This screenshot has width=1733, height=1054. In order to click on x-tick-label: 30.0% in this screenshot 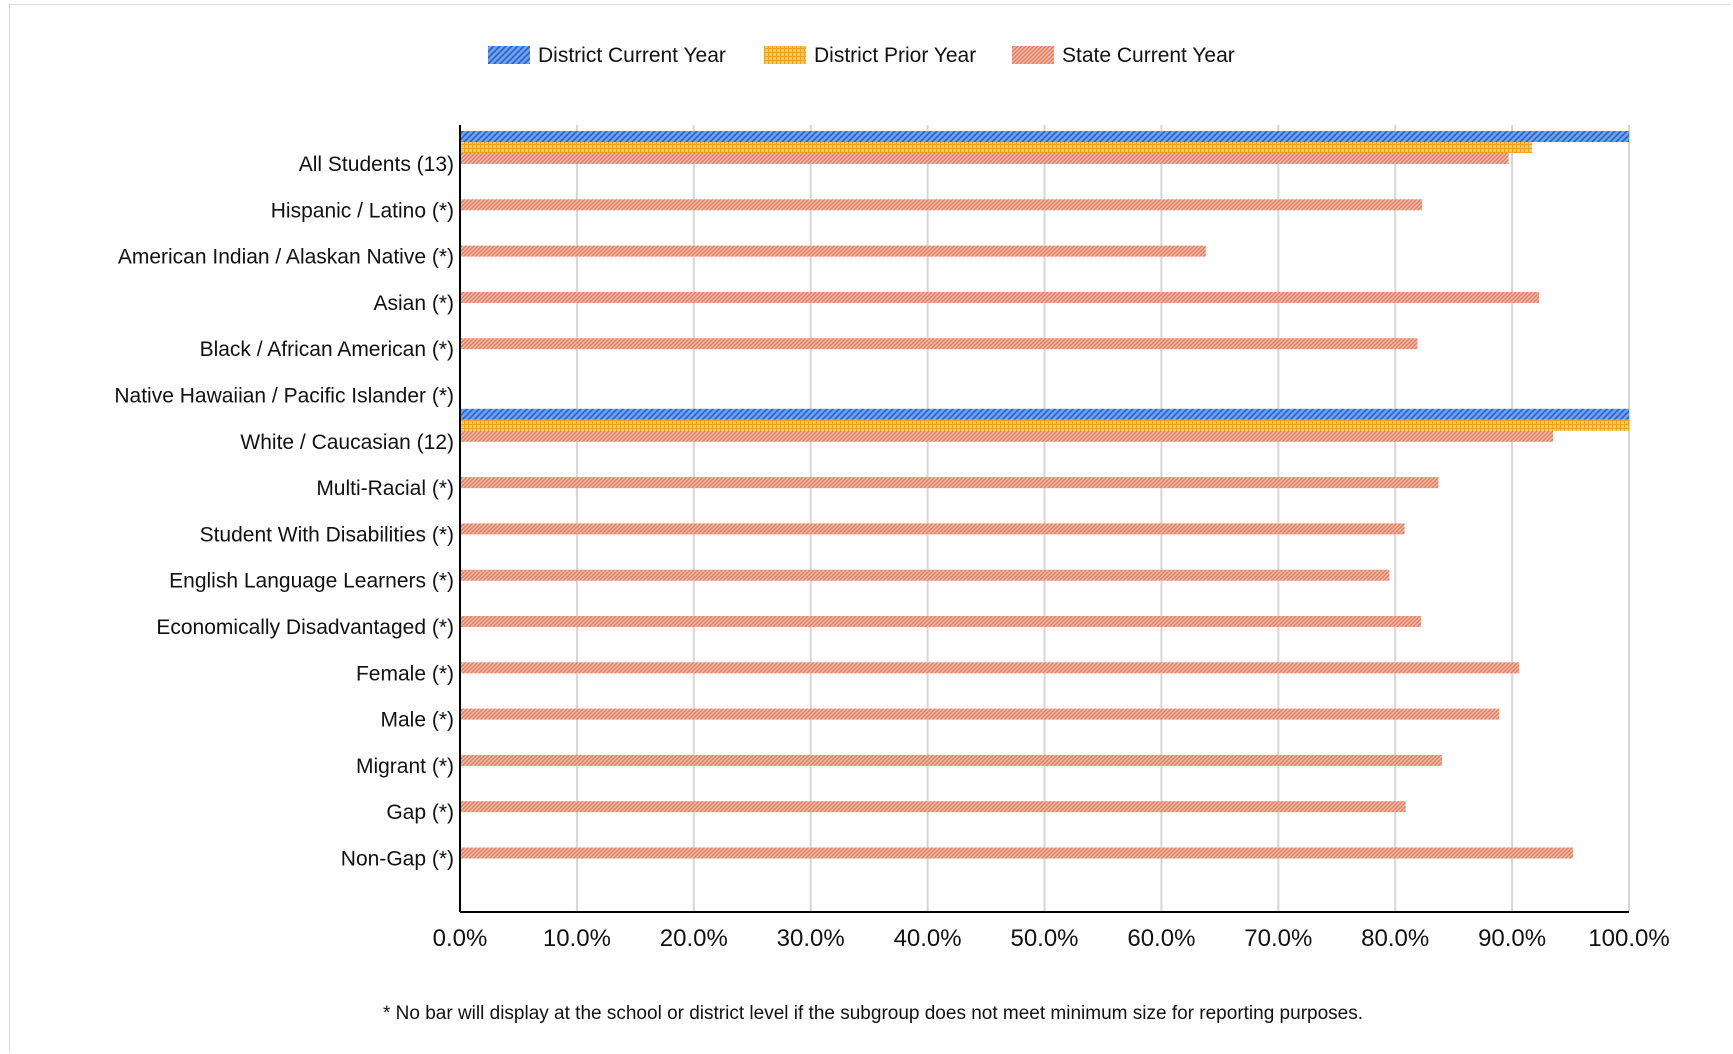, I will do `click(811, 938)`.